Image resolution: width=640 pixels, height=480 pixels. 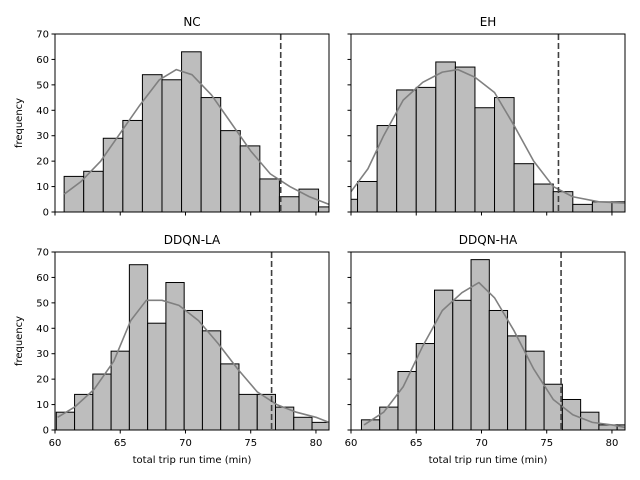 I want to click on chart-title: DDQN-HA, so click(x=488, y=240).